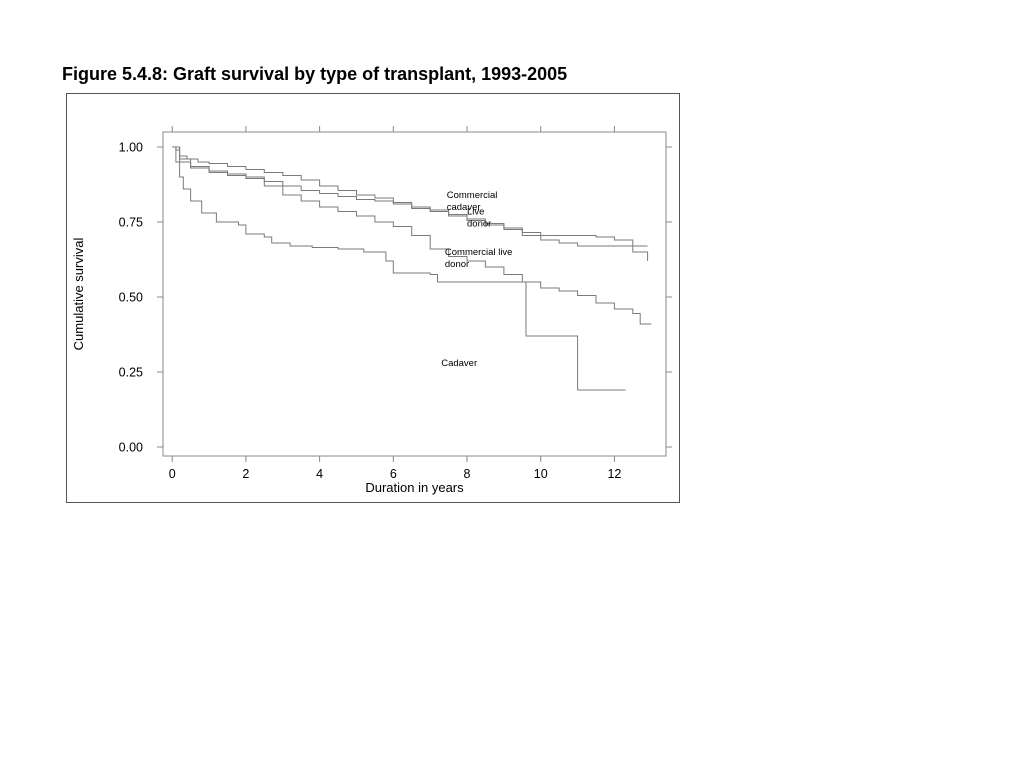 Image resolution: width=1024 pixels, height=768 pixels. I want to click on label-cadaver: Cadaver, so click(459, 363).